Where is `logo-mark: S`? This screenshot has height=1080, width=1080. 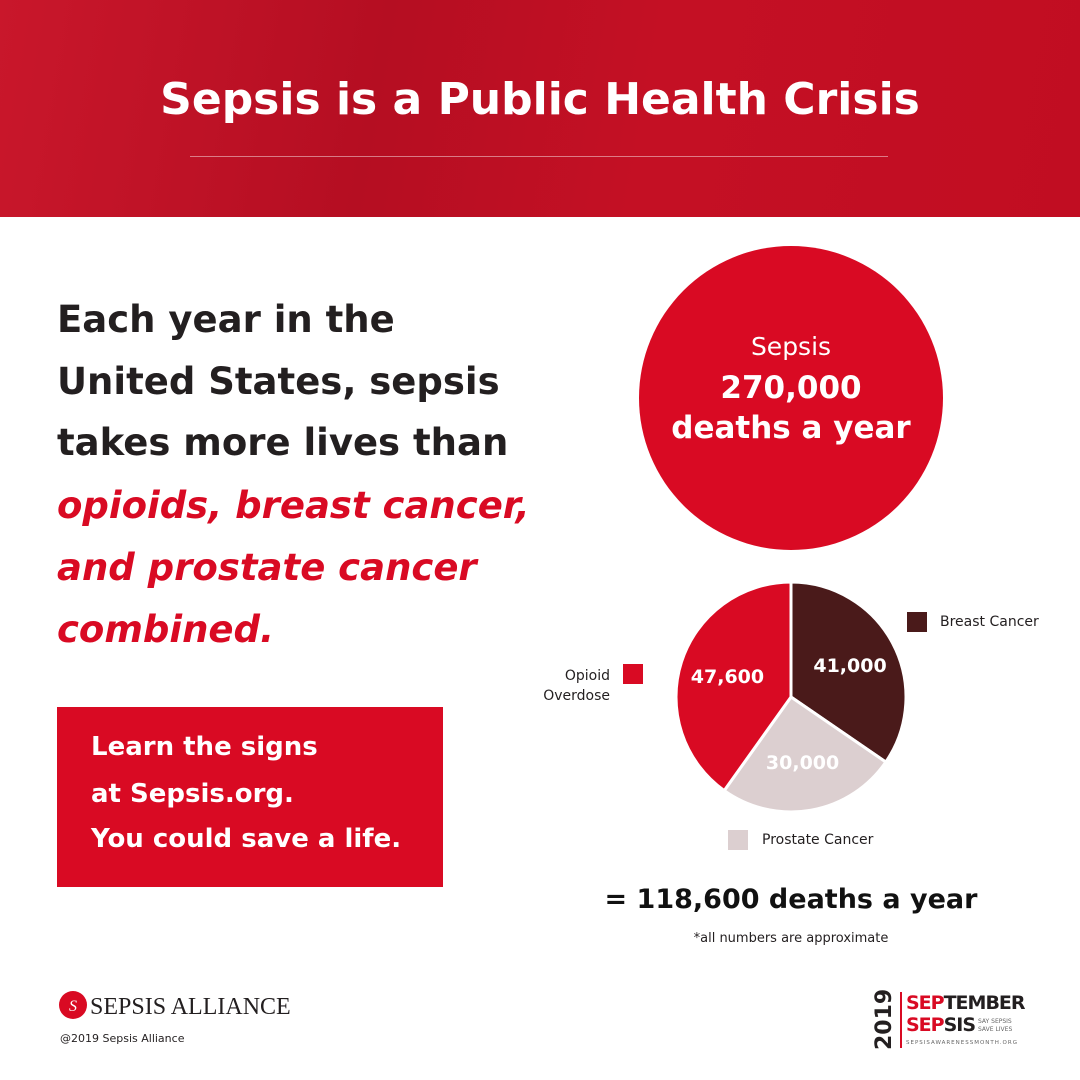
logo-mark: S is located at coordinates (73, 1005).